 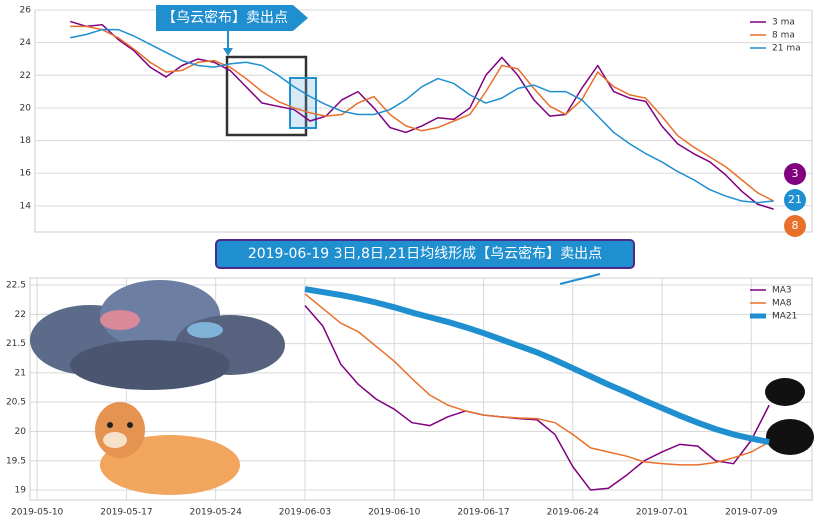 What do you see at coordinates (37, 513) in the screenshot?
I see `x-tick-label: 2019-05-10` at bounding box center [37, 513].